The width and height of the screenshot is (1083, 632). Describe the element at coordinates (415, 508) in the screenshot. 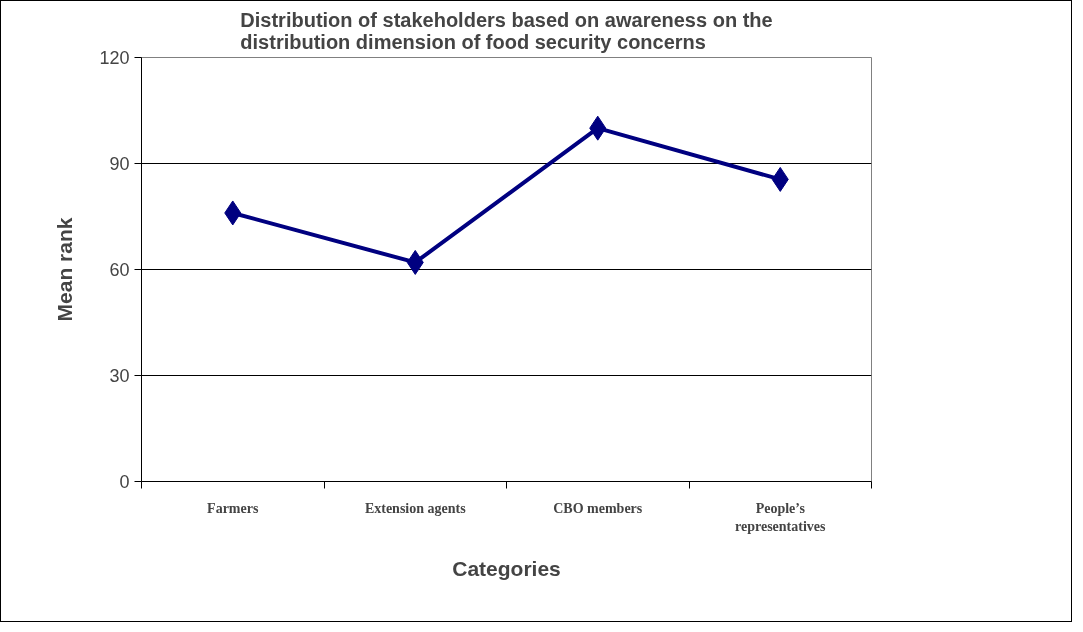

I see `x-tick-label: Extension agents` at that location.